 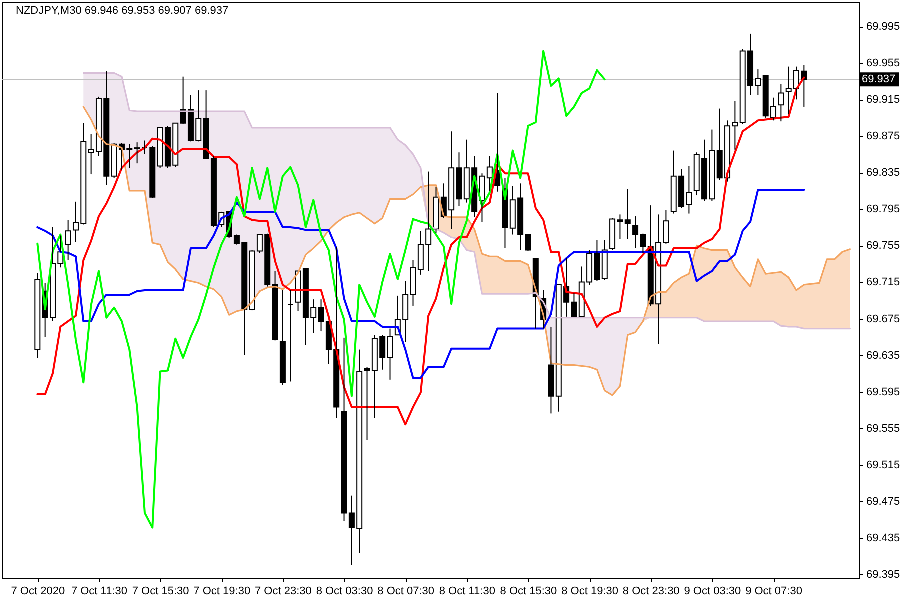 I want to click on y-tick-label: 69.435, so click(x=883, y=538).